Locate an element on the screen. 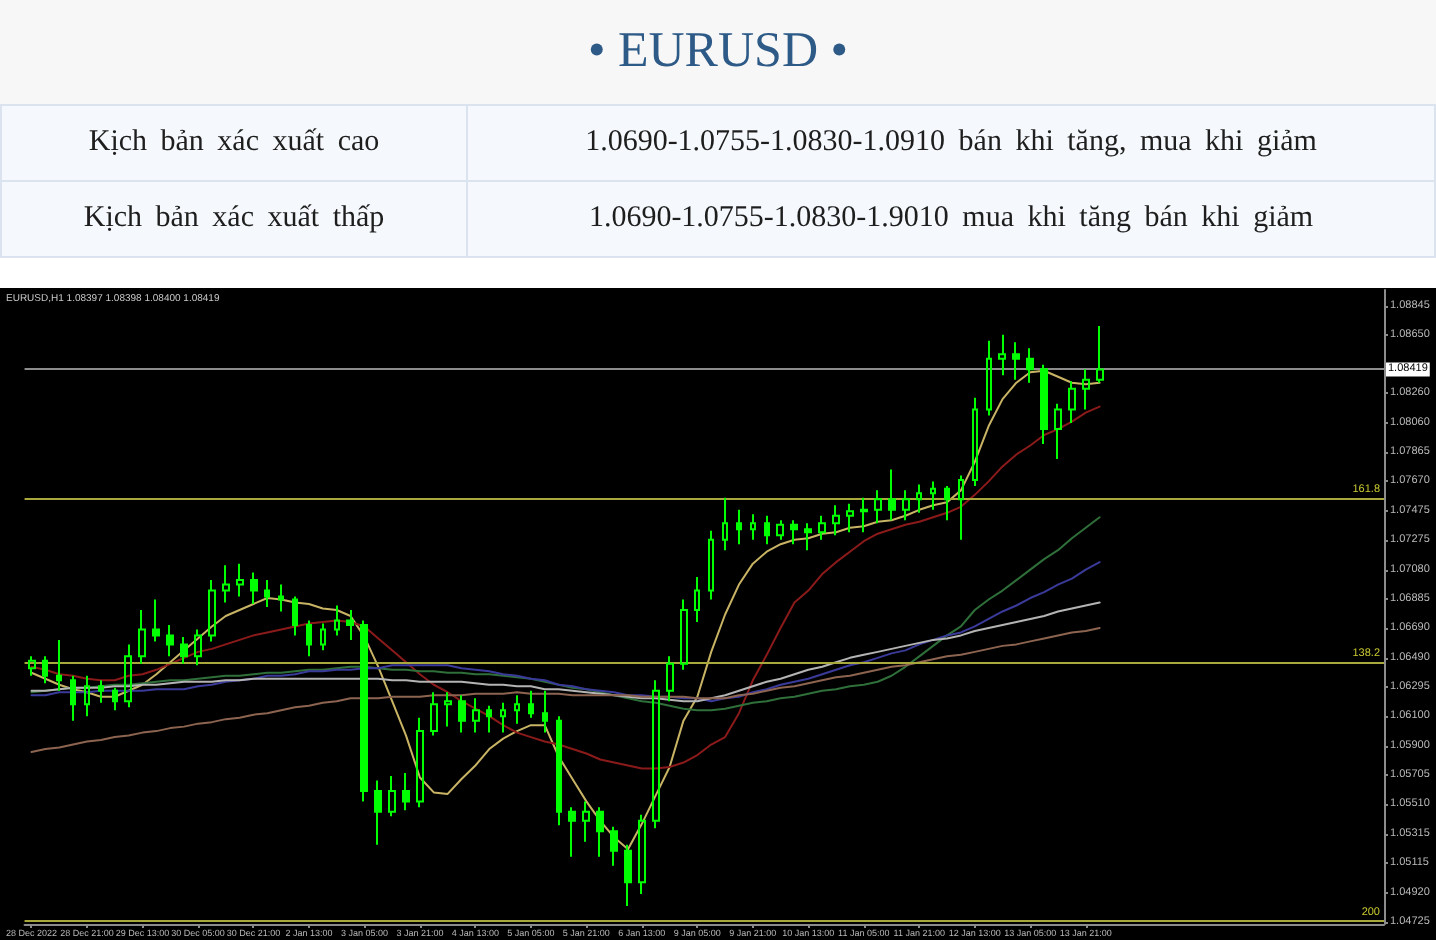 Image resolution: width=1436 pixels, height=940 pixels. text: Kịch bản xác xuất thấp is located at coordinates (234, 219).